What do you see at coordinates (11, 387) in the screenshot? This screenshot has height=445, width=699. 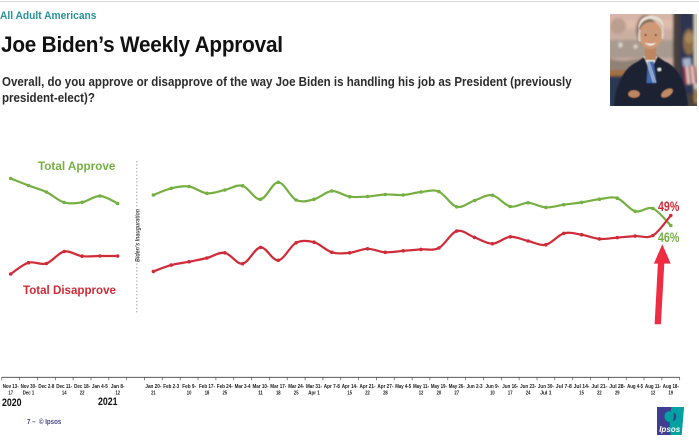 I see `svg-text: Nov 13-` at bounding box center [11, 387].